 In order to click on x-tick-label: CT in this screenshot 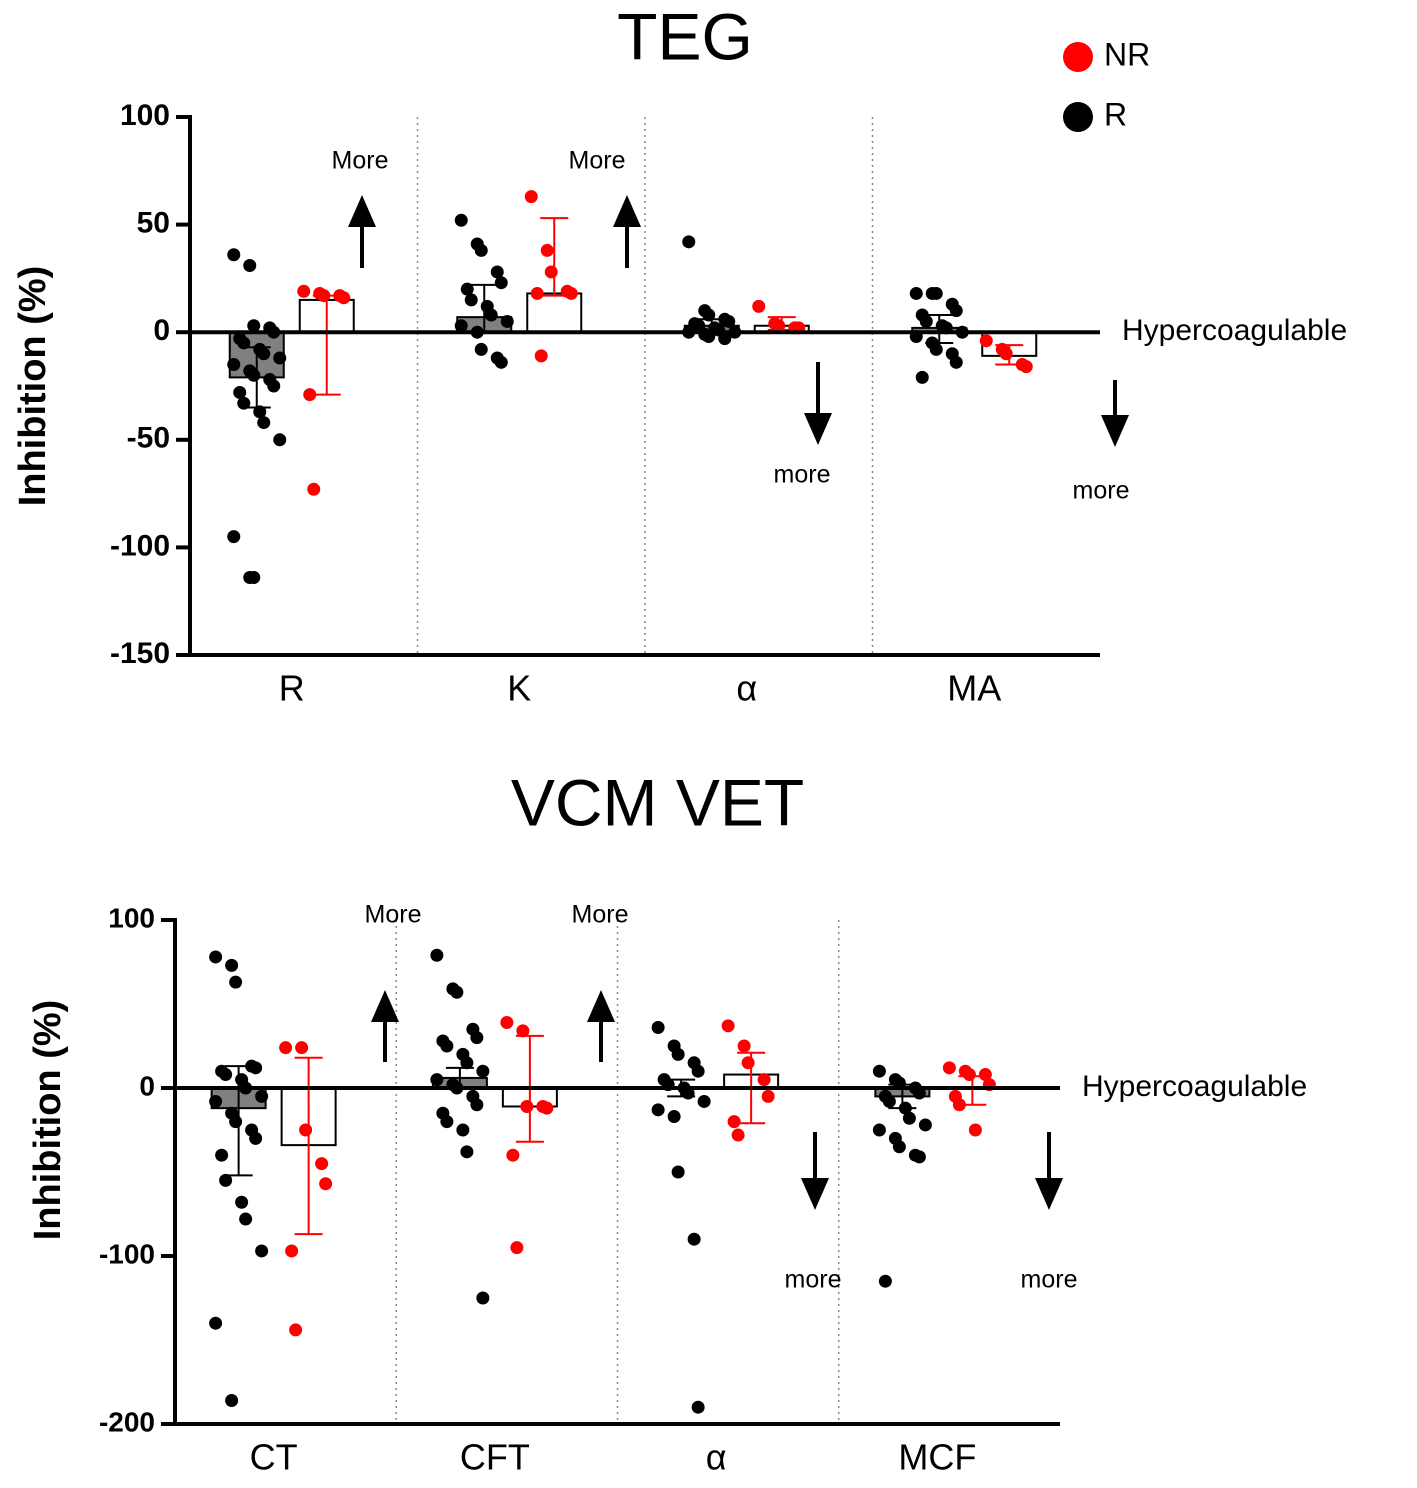, I will do `click(274, 1457)`.